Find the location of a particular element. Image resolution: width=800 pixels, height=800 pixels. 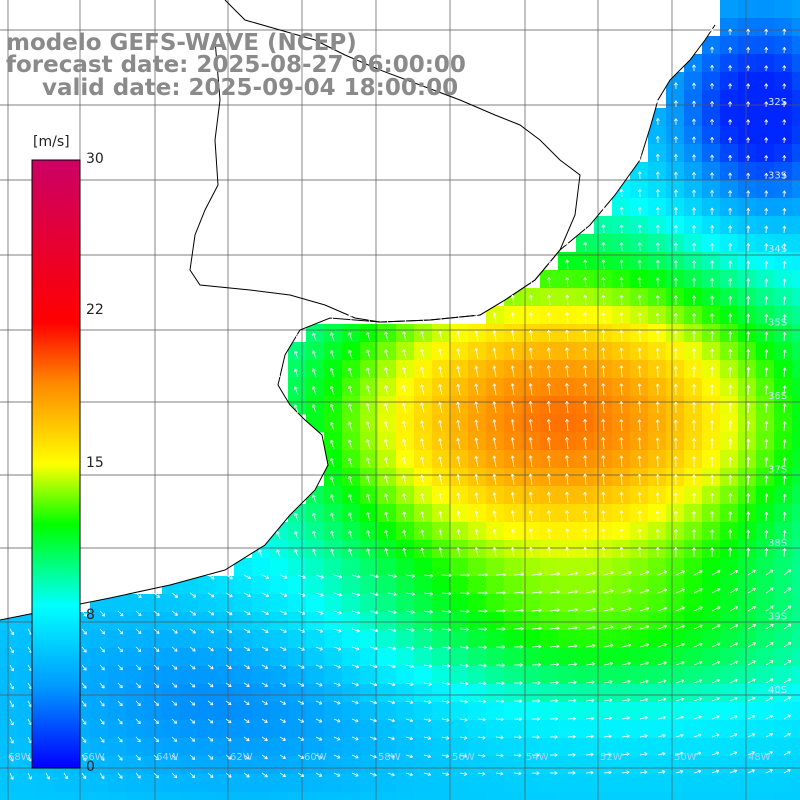

colorbar-tick-8: 8 is located at coordinates (90, 615).